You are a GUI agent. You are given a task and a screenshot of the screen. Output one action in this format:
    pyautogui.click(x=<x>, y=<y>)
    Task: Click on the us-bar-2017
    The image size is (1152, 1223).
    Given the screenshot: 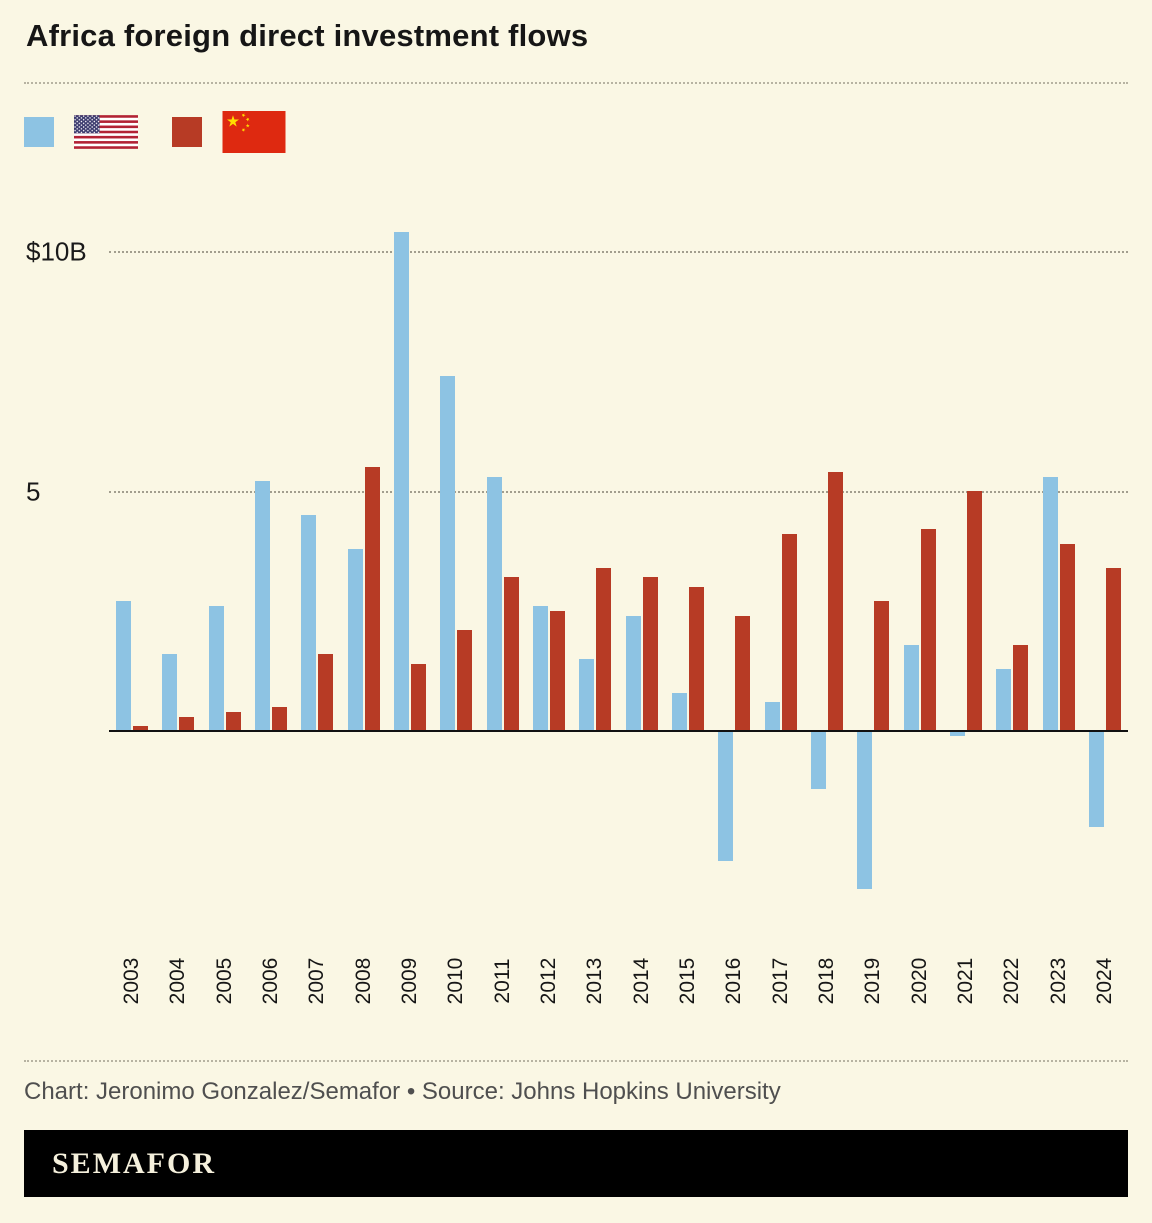 What is the action you would take?
    pyautogui.click(x=772, y=716)
    